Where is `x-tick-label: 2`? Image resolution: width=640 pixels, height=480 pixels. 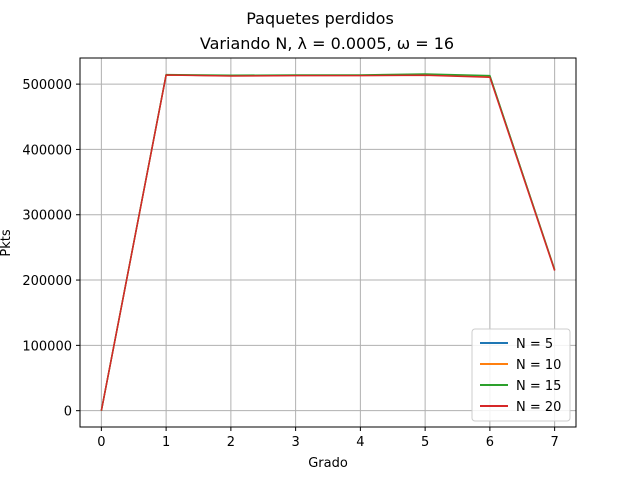
x-tick-label: 2 is located at coordinates (231, 442).